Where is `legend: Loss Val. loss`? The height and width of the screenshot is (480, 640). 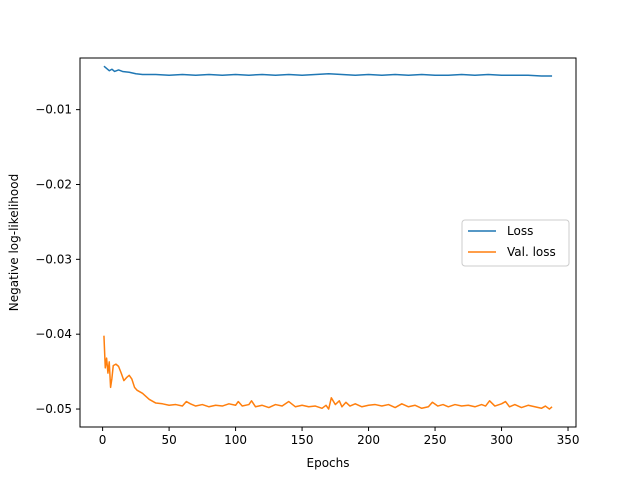 legend: Loss Val. loss is located at coordinates (515, 243).